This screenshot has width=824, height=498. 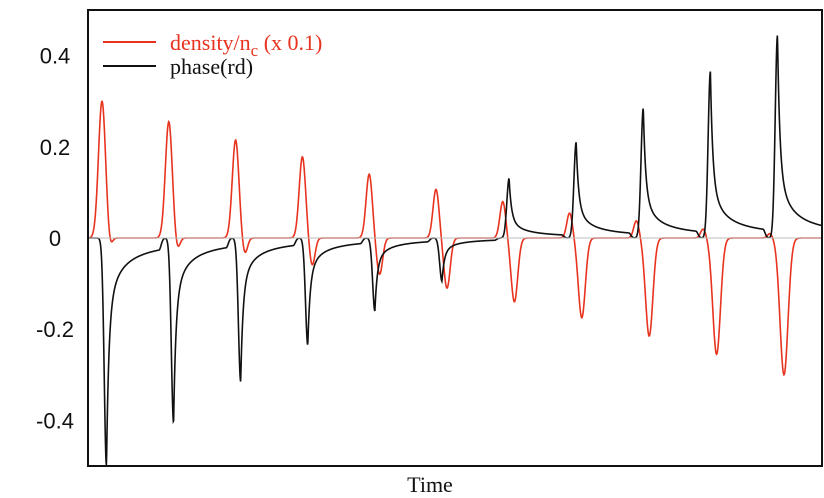 I want to click on x-axis-label: Time, so click(x=430, y=484).